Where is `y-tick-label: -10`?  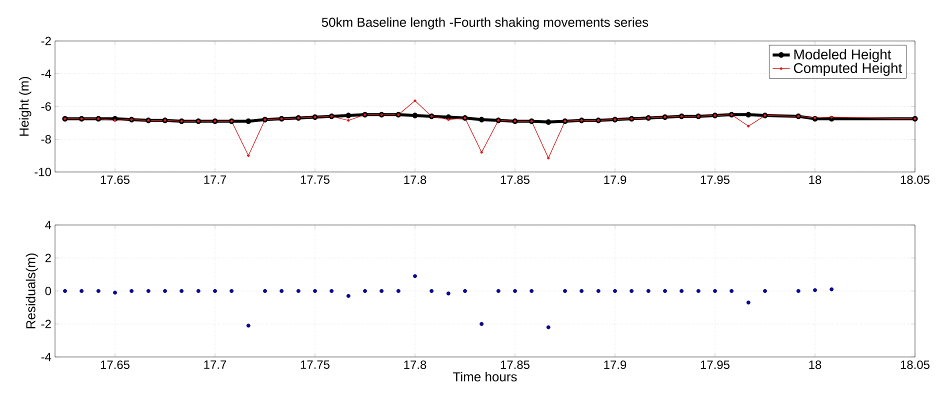 y-tick-label: -10 is located at coordinates (43, 172).